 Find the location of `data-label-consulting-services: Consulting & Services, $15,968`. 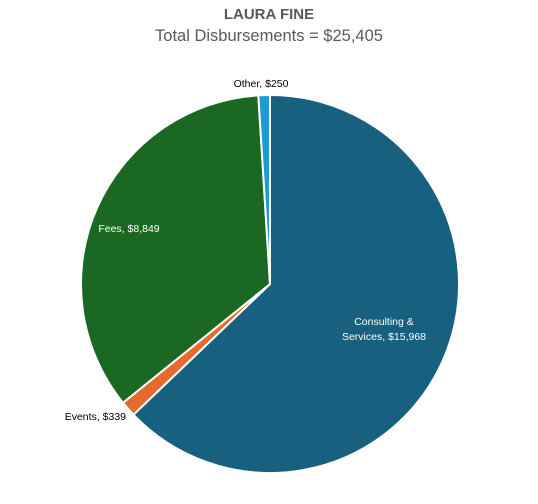

data-label-consulting-services: Consulting & Services, $15,968 is located at coordinates (384, 329).